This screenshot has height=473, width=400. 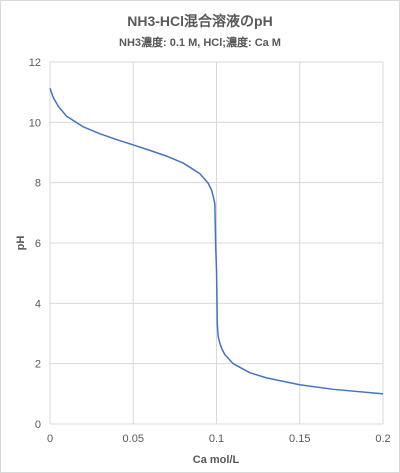 I want to click on y-tick-labels: 0 2 4 6 8 10 12, so click(x=35, y=244).